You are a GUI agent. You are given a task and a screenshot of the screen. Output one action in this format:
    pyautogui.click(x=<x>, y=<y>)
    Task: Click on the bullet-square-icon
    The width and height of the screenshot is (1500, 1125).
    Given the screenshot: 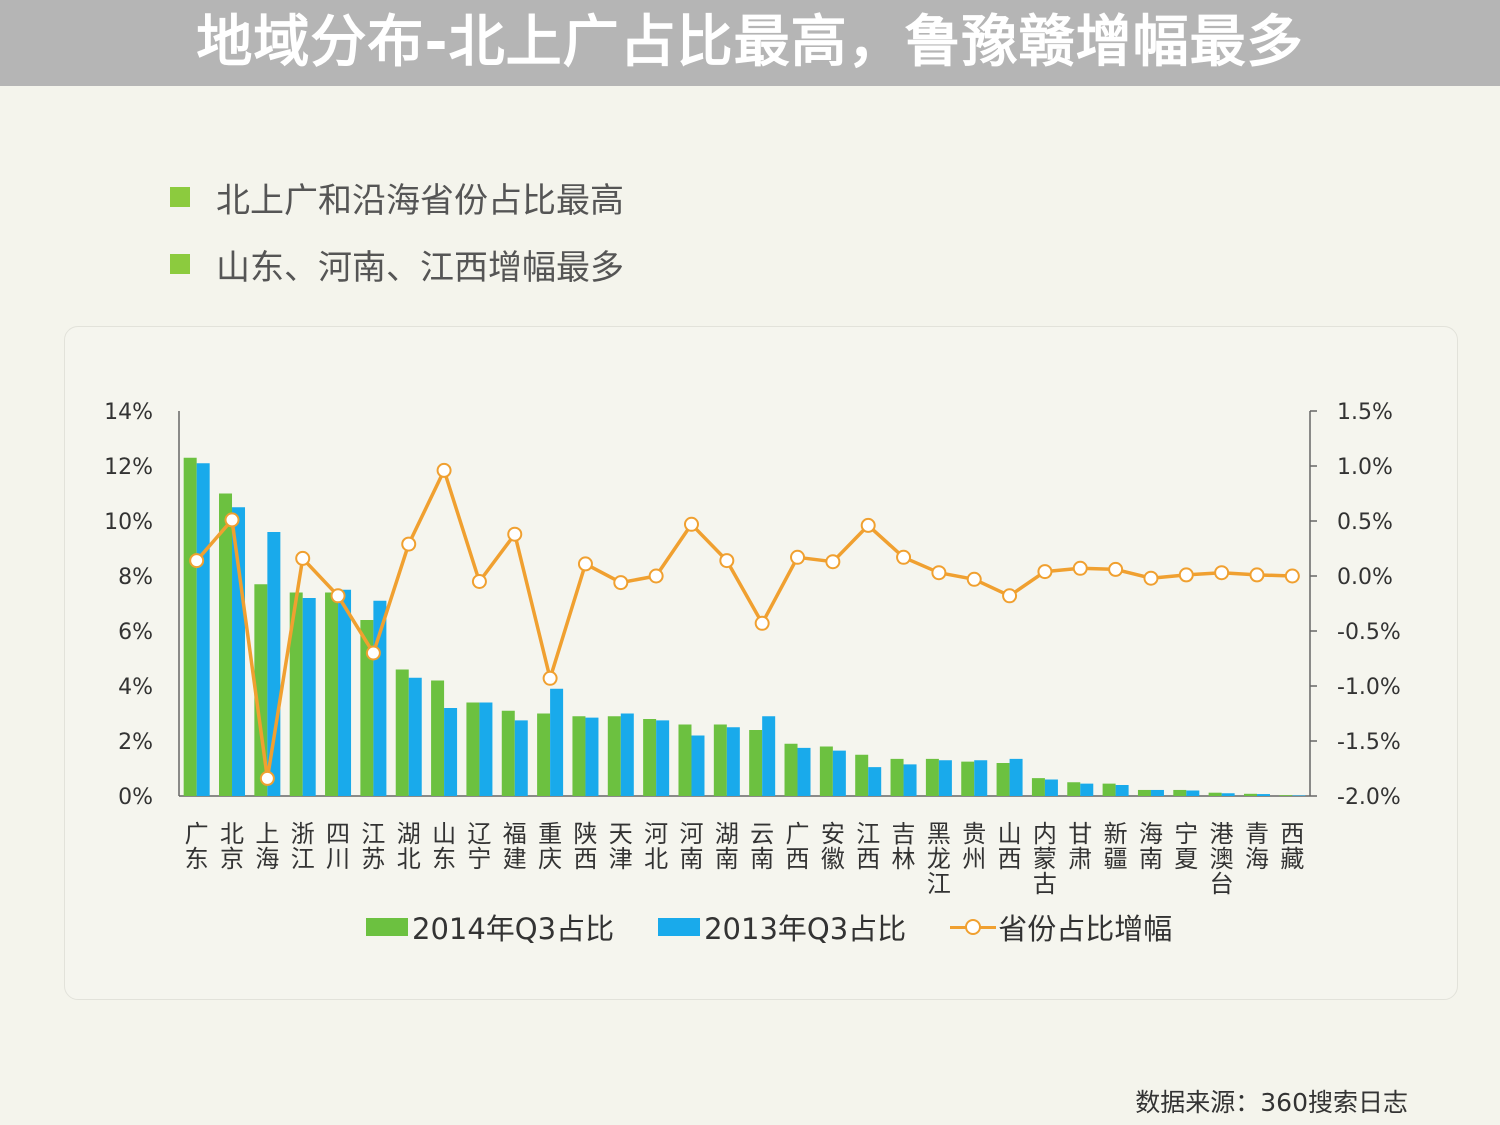 What is the action you would take?
    pyautogui.click(x=180, y=197)
    